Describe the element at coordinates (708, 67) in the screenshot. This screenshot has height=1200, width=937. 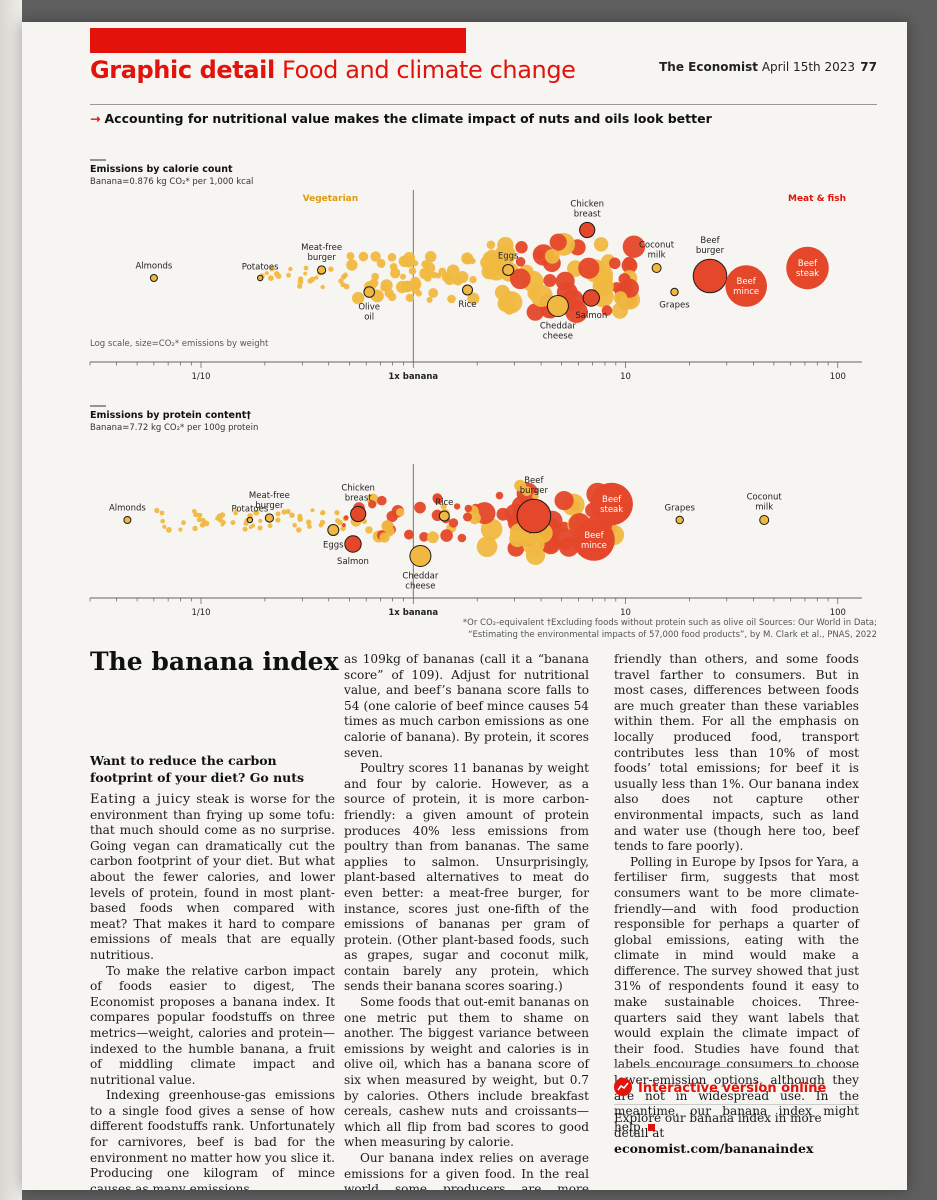
I see `publication-name: The Economist` at that location.